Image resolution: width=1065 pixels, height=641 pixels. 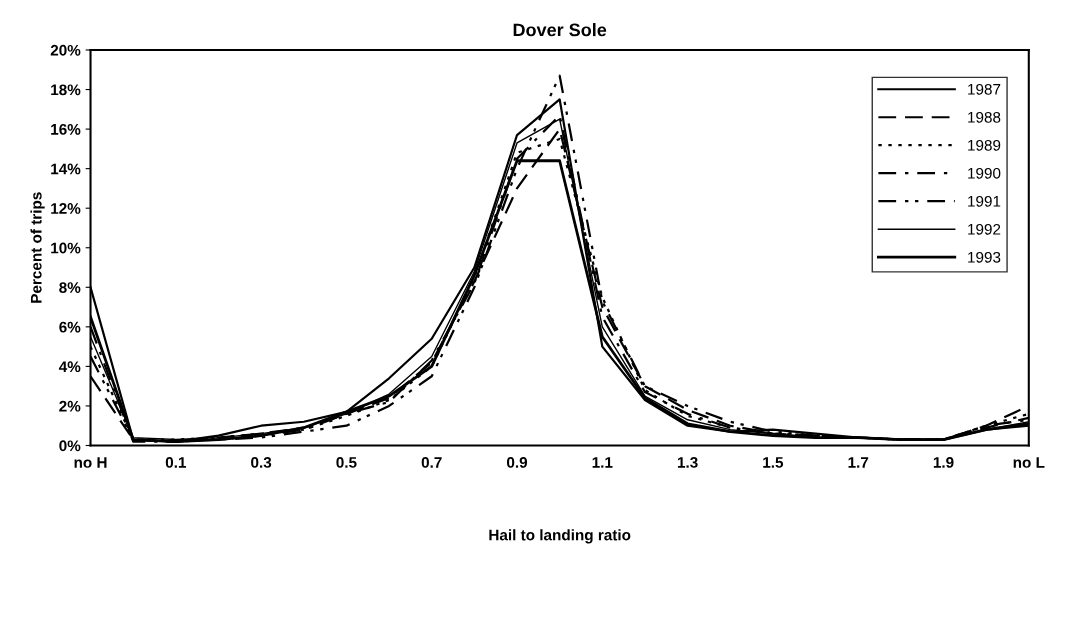 What do you see at coordinates (37, 247) in the screenshot?
I see `y-axis-title: Percent of trips` at bounding box center [37, 247].